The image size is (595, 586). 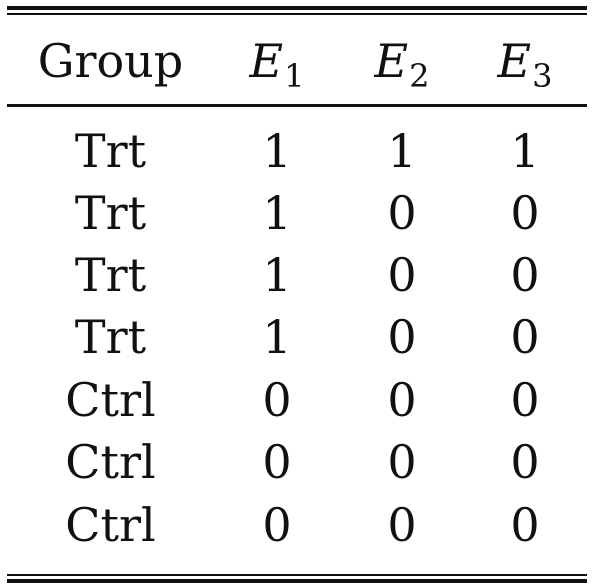 I want to click on header-e3: E3, so click(x=525, y=62).